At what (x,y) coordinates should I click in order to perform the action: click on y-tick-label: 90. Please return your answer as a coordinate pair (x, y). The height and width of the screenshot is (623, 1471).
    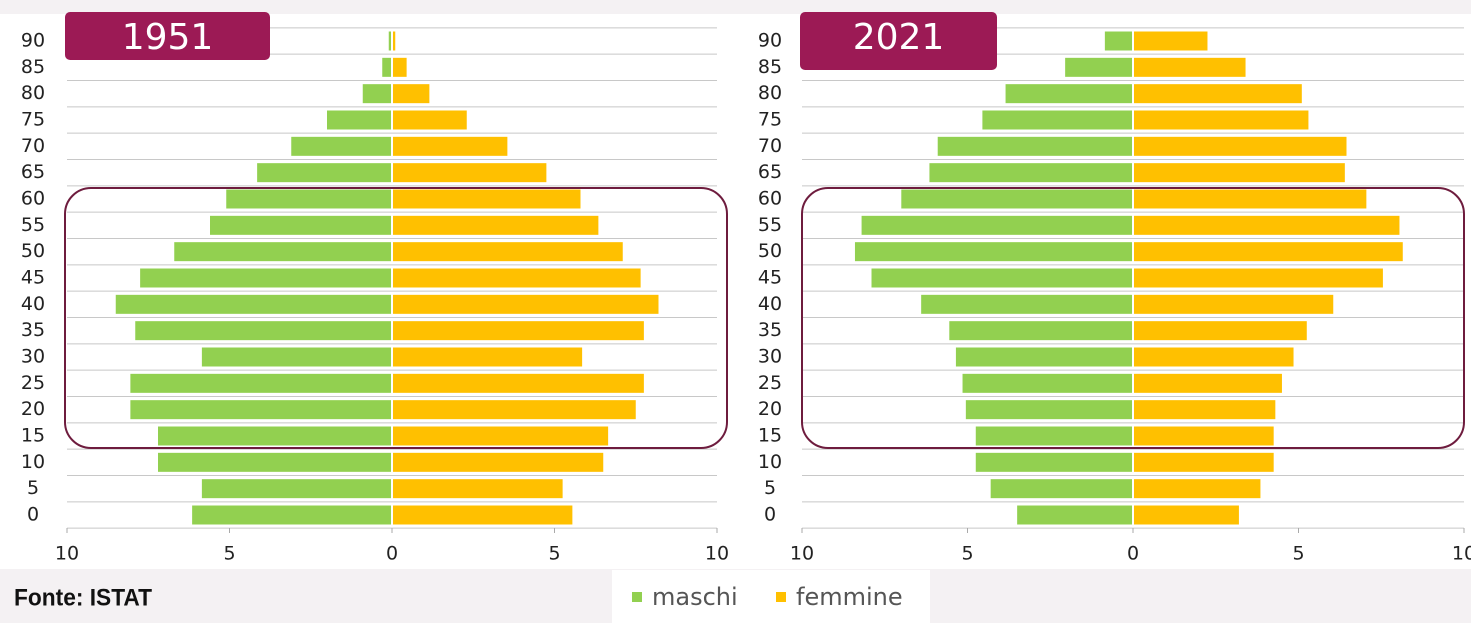
    Looking at the image, I should click on (33, 41).